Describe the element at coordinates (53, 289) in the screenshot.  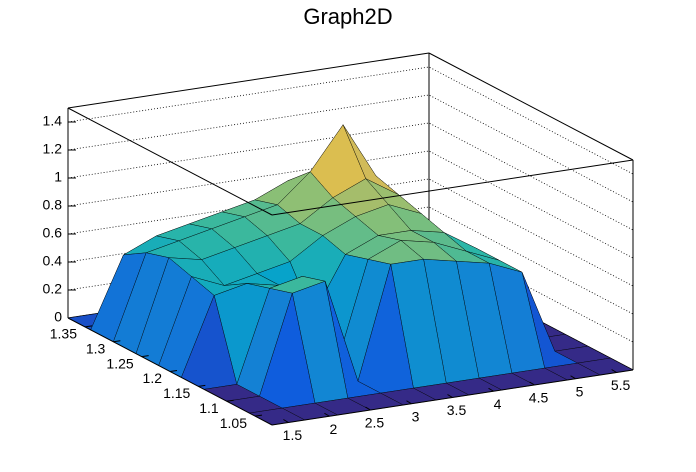
I see `z-tick-label: 0.2` at that location.